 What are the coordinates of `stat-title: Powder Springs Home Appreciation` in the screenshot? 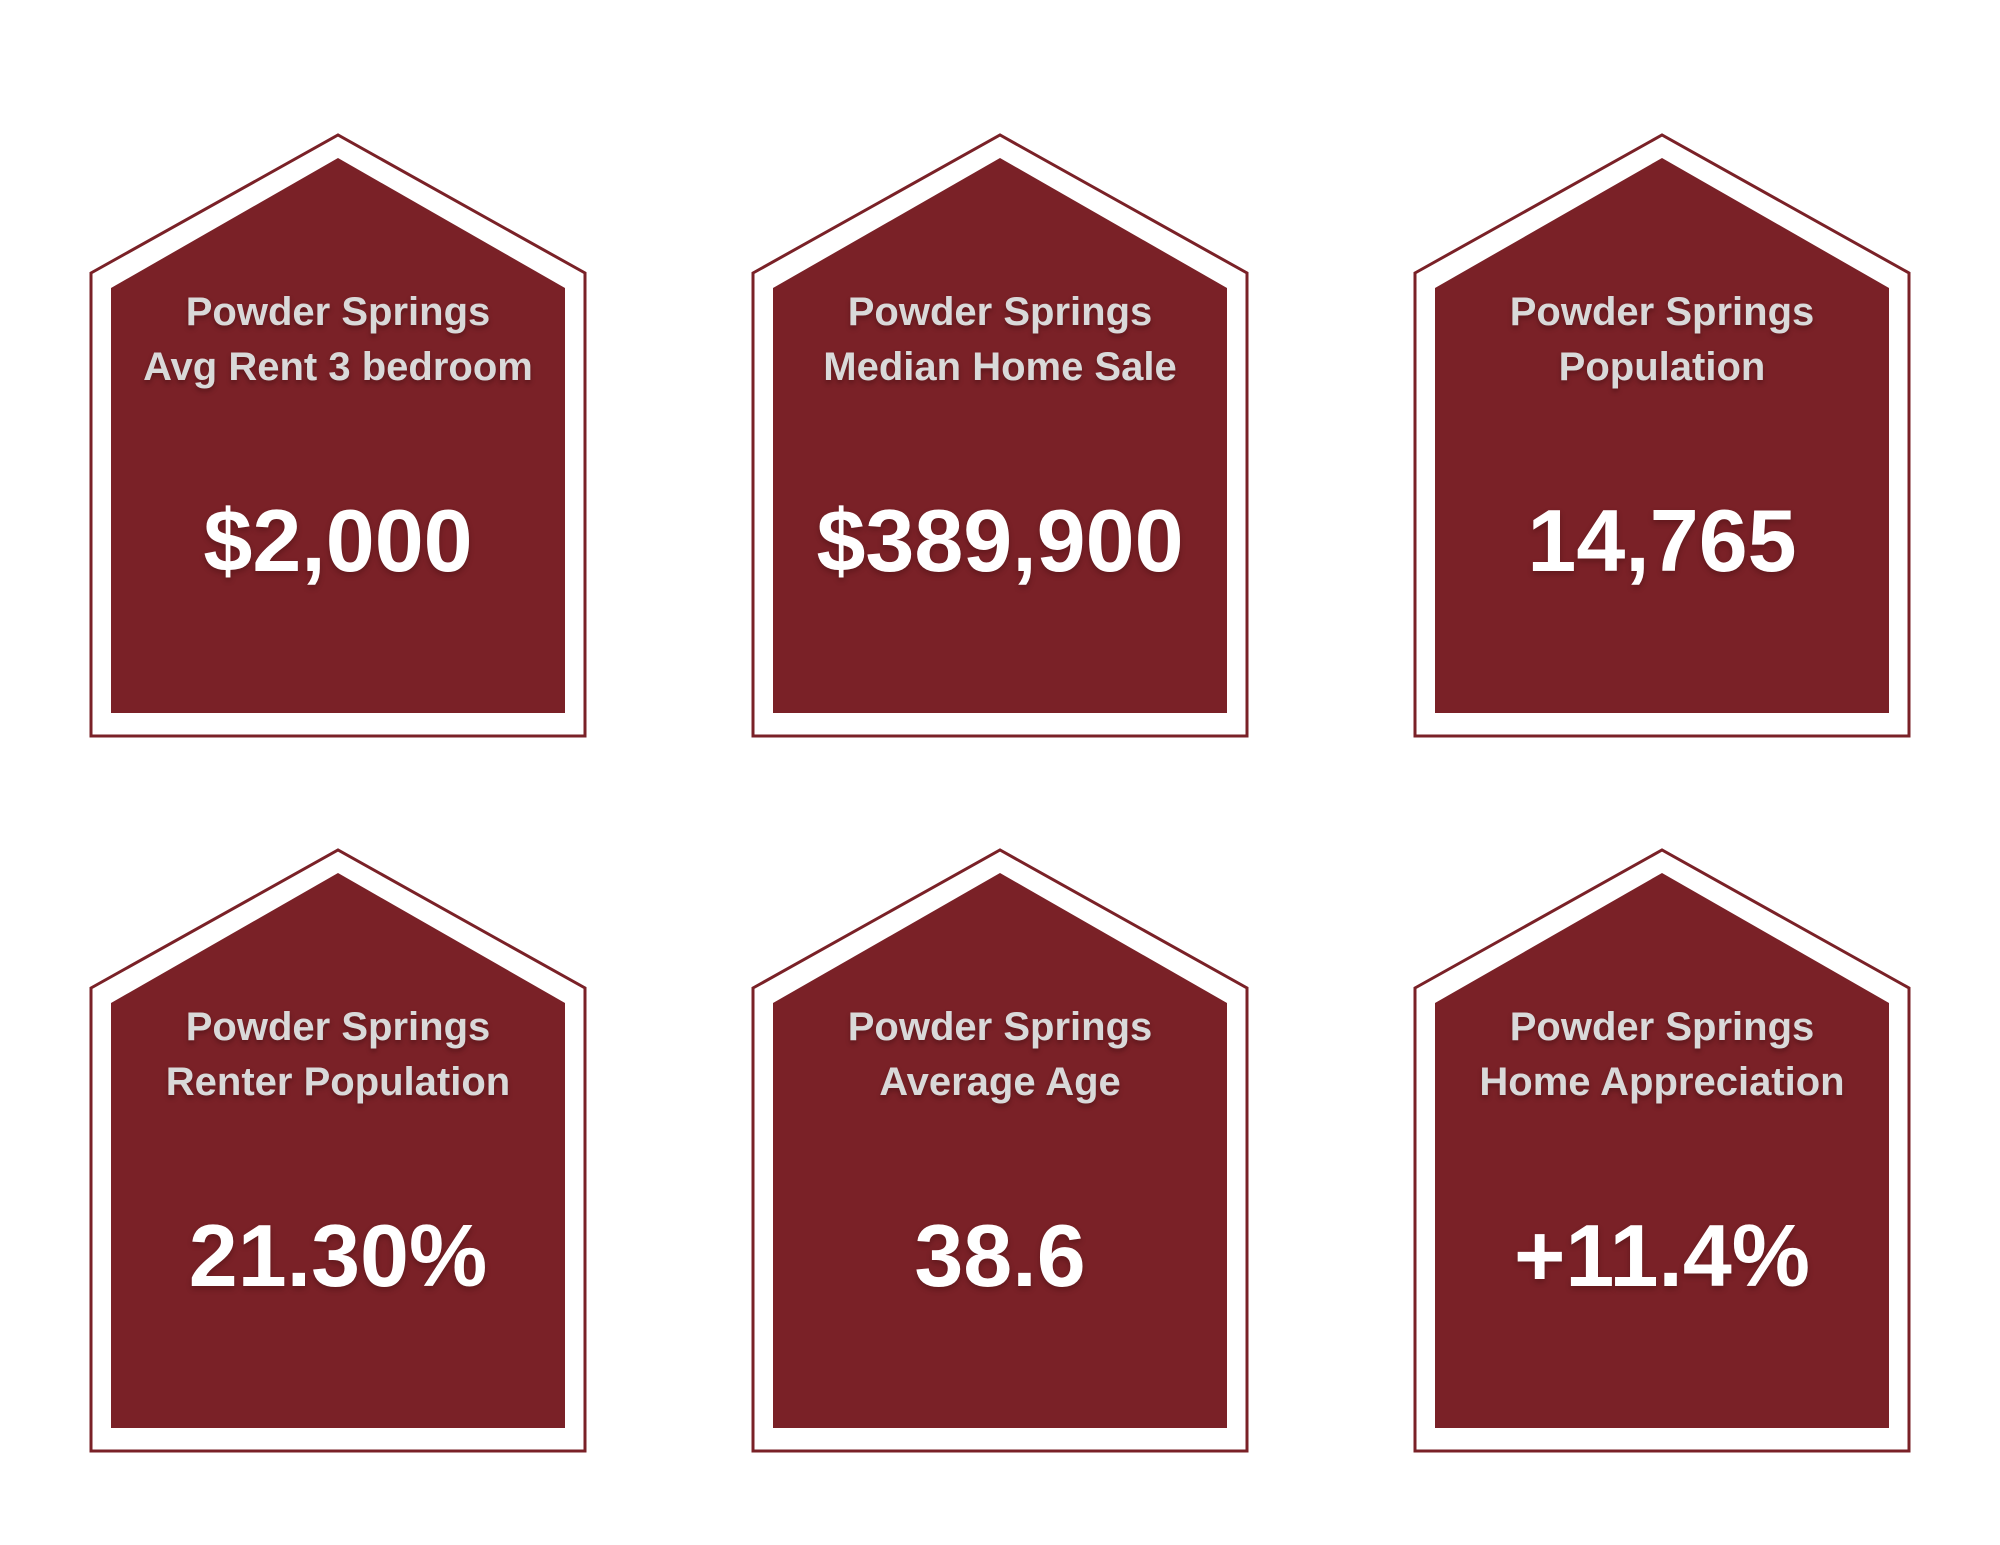 It's located at (1662, 1055).